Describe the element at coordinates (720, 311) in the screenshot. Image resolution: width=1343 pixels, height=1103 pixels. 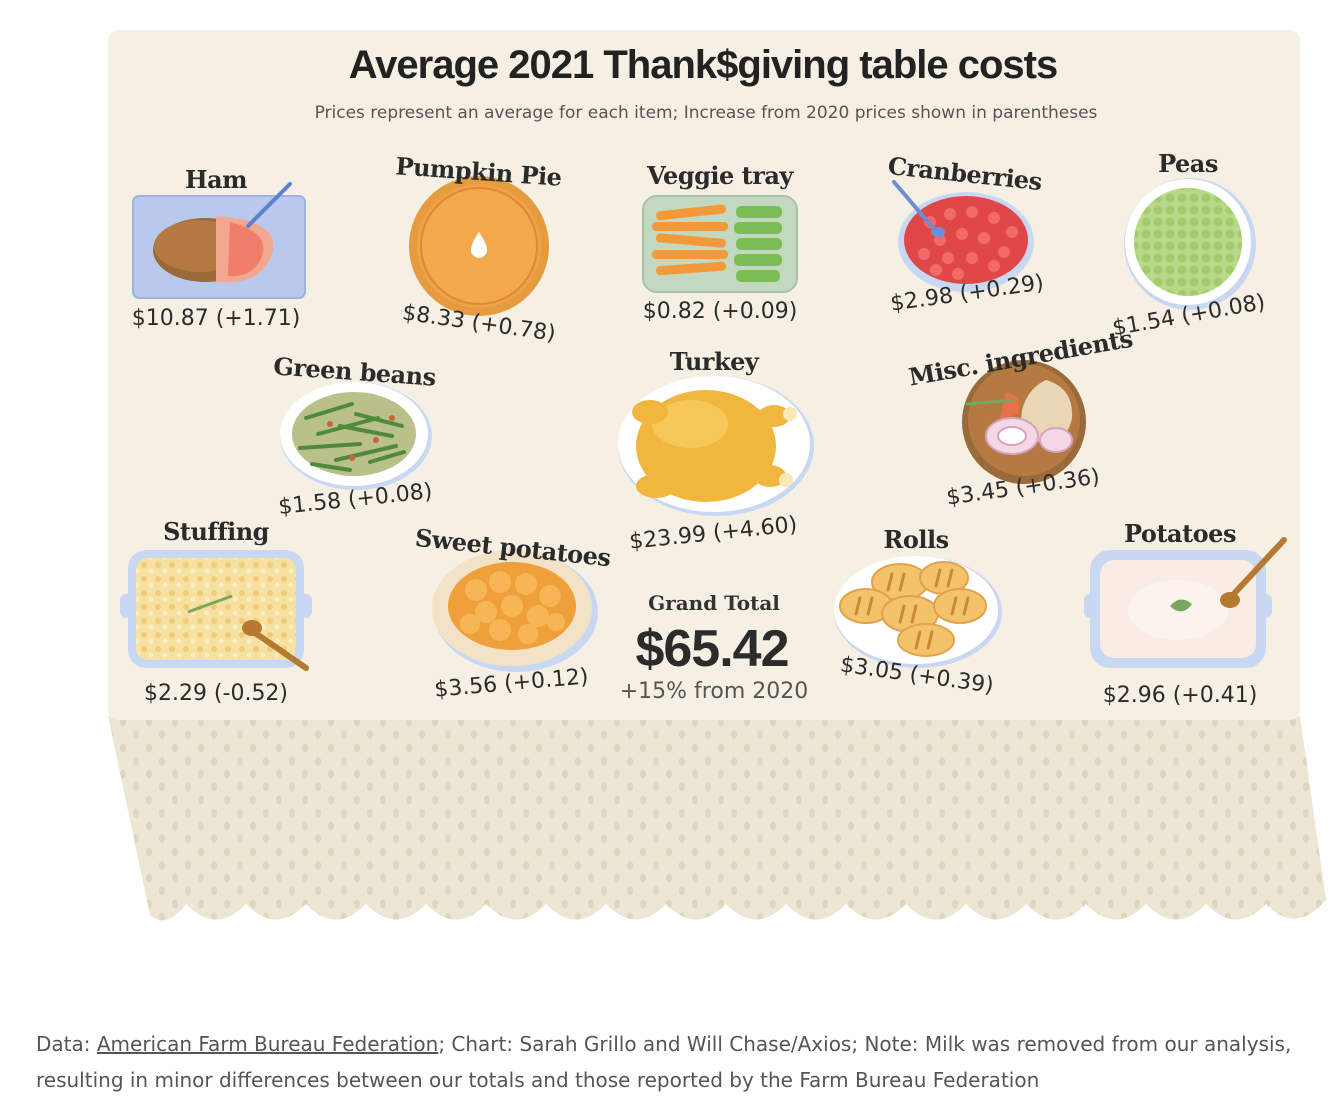
I see `veggie-tray-price: $0.82 (+0.09)` at that location.